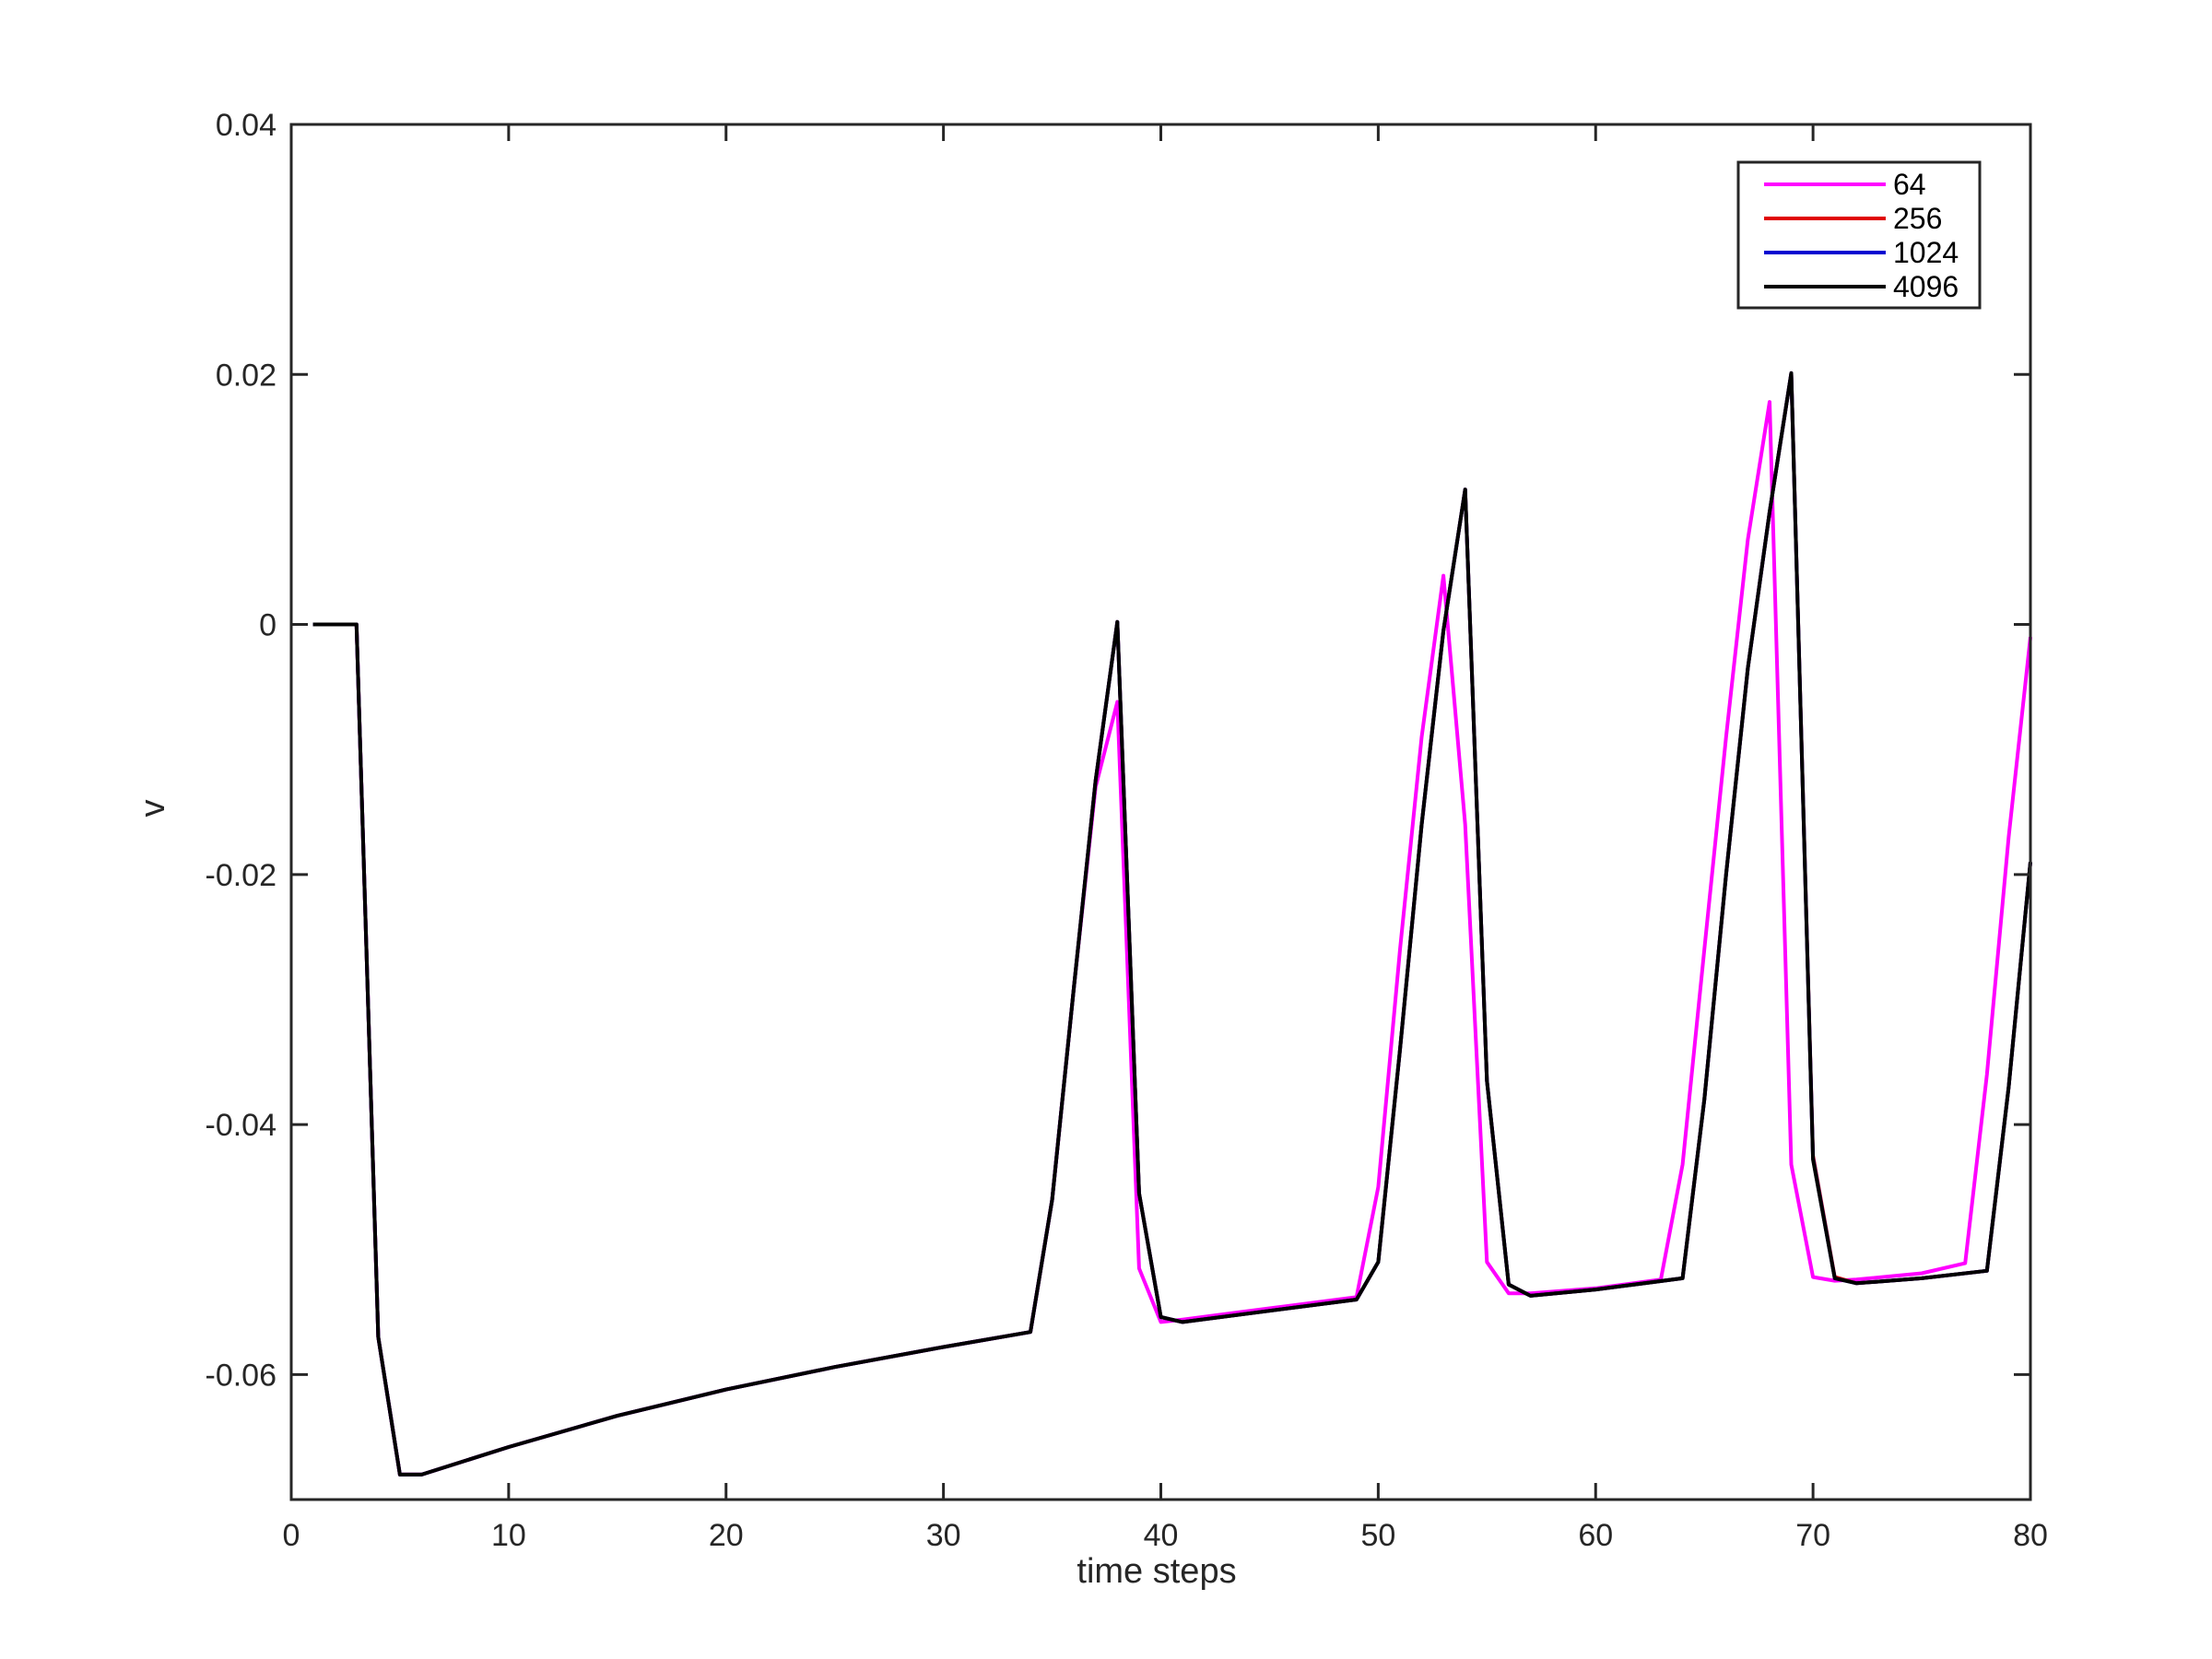  Describe the element at coordinates (1812, 1535) in the screenshot. I see `x-tick-label: 70` at that location.